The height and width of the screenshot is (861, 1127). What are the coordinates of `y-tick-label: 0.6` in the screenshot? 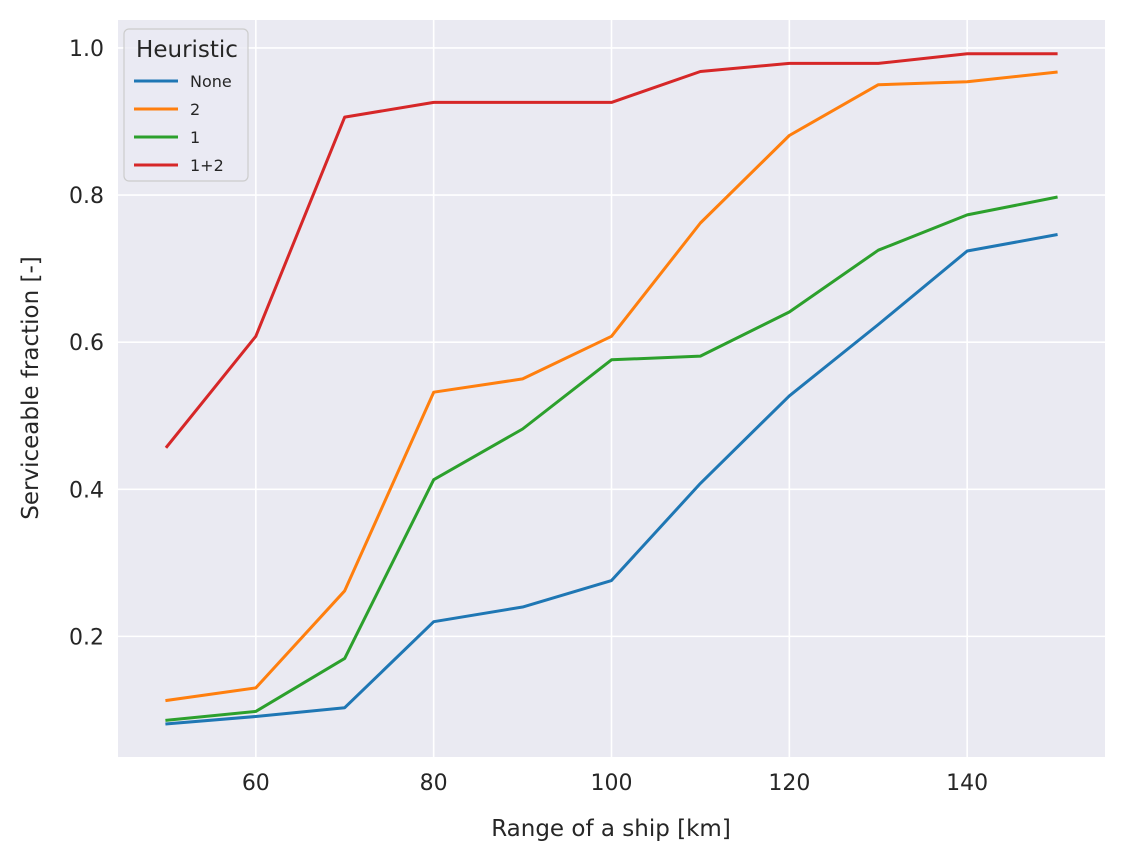 It's located at (86, 343).